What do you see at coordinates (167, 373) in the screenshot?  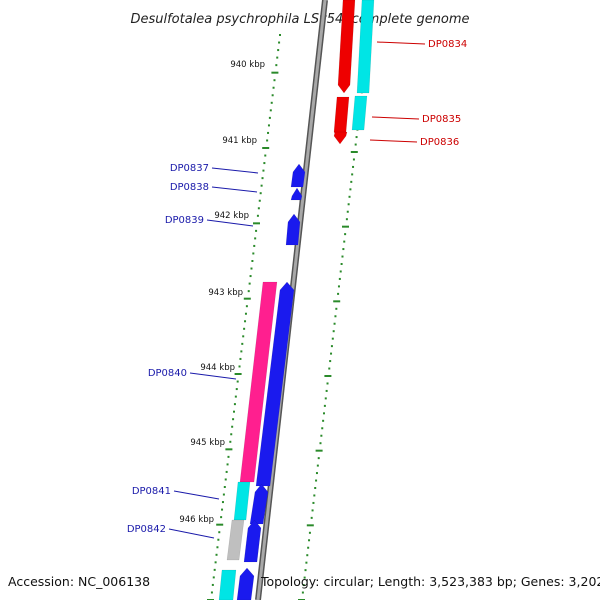 I see `gene-label-dp0840: DP0840` at bounding box center [167, 373].